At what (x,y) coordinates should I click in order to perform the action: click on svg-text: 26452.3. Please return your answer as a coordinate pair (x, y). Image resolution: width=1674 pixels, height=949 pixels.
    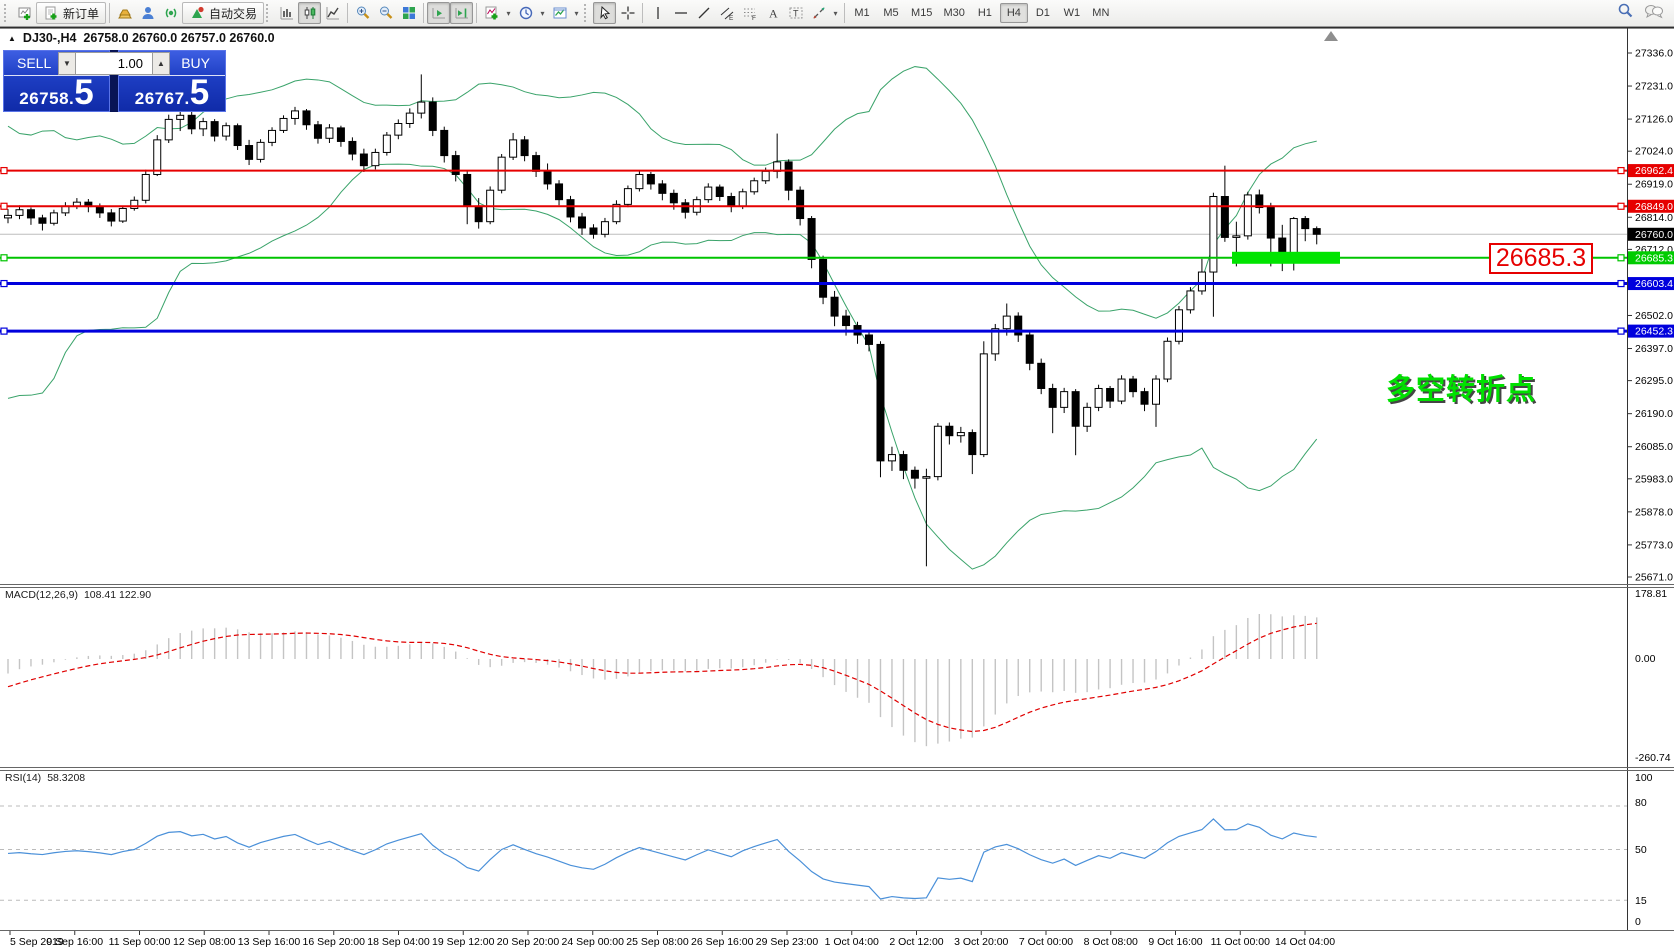
    Looking at the image, I should click on (1654, 332).